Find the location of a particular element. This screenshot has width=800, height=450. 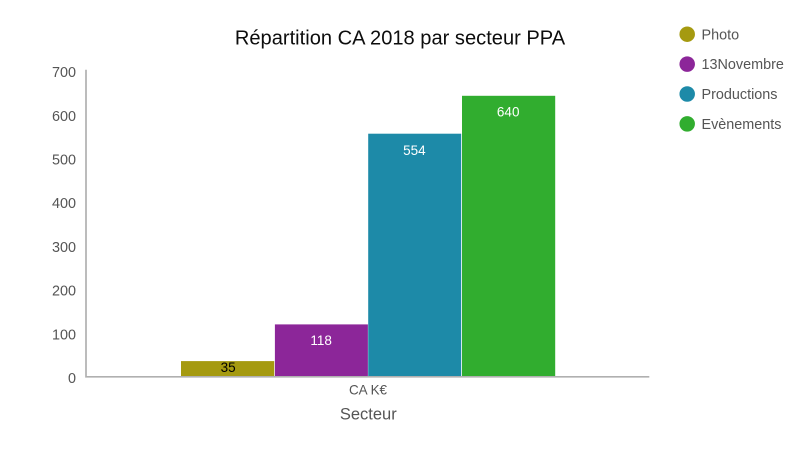

svg-text: 640 is located at coordinates (508, 112).